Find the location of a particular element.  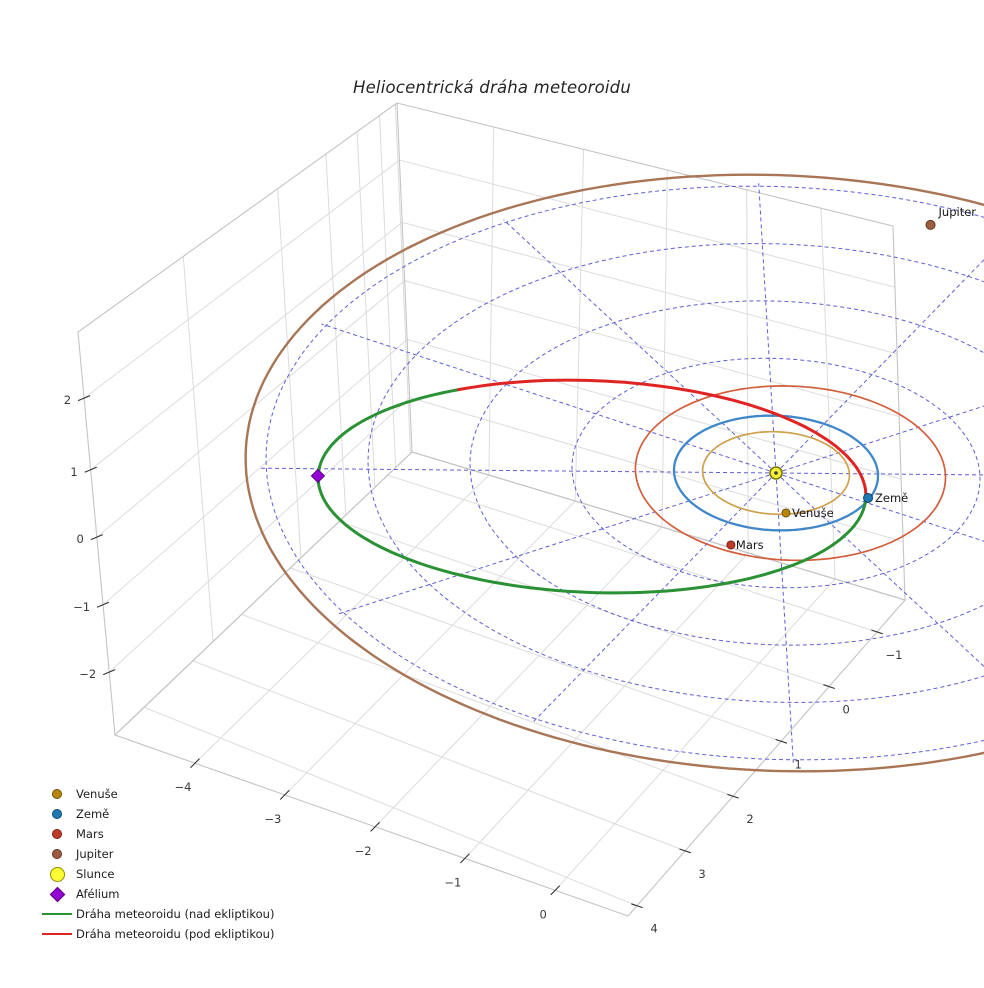

chart-title: Heliocentrická dráha meteoroidu is located at coordinates (492, 87).